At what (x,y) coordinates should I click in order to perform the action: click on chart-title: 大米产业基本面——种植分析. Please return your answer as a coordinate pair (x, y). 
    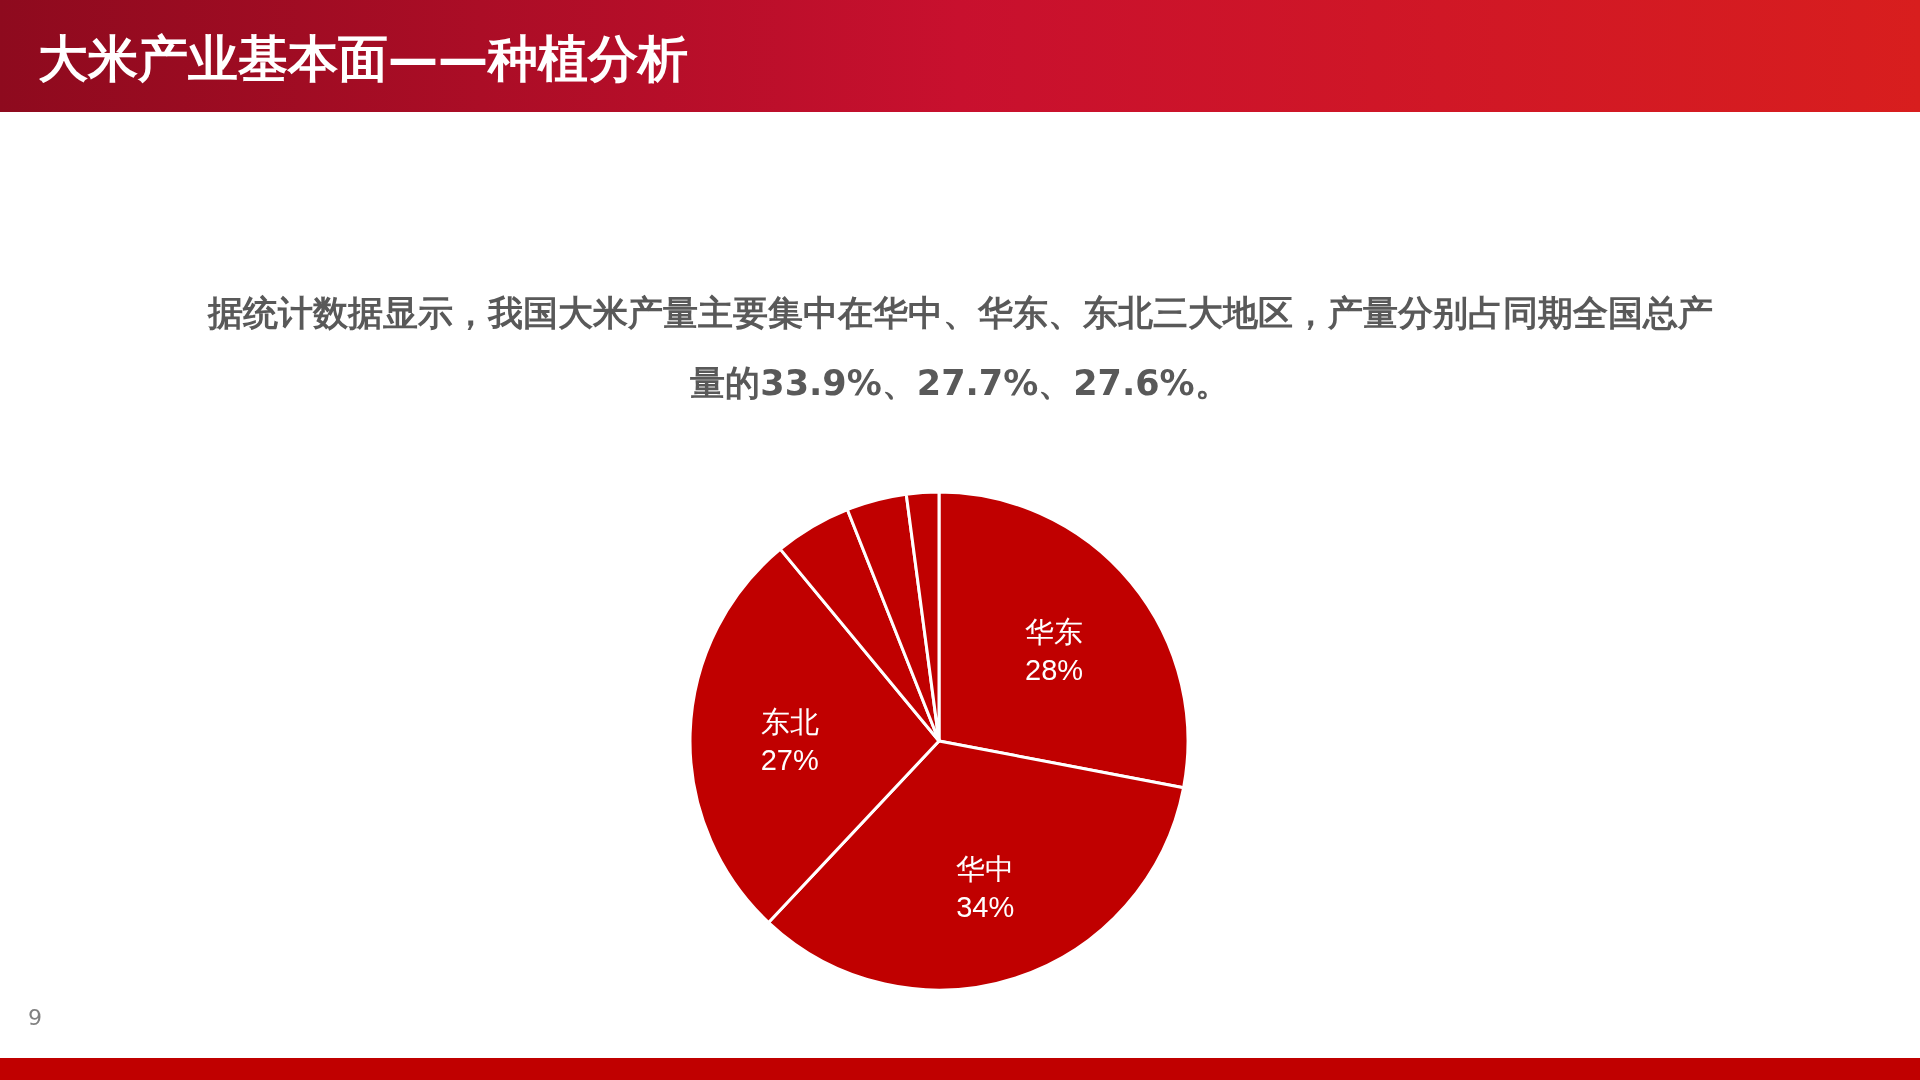
    Looking at the image, I should click on (363, 59).